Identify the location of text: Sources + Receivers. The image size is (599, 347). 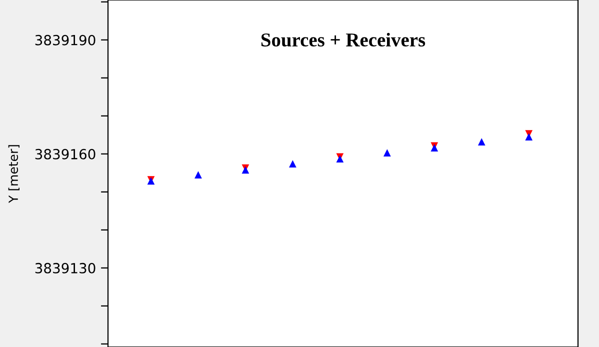
(343, 39).